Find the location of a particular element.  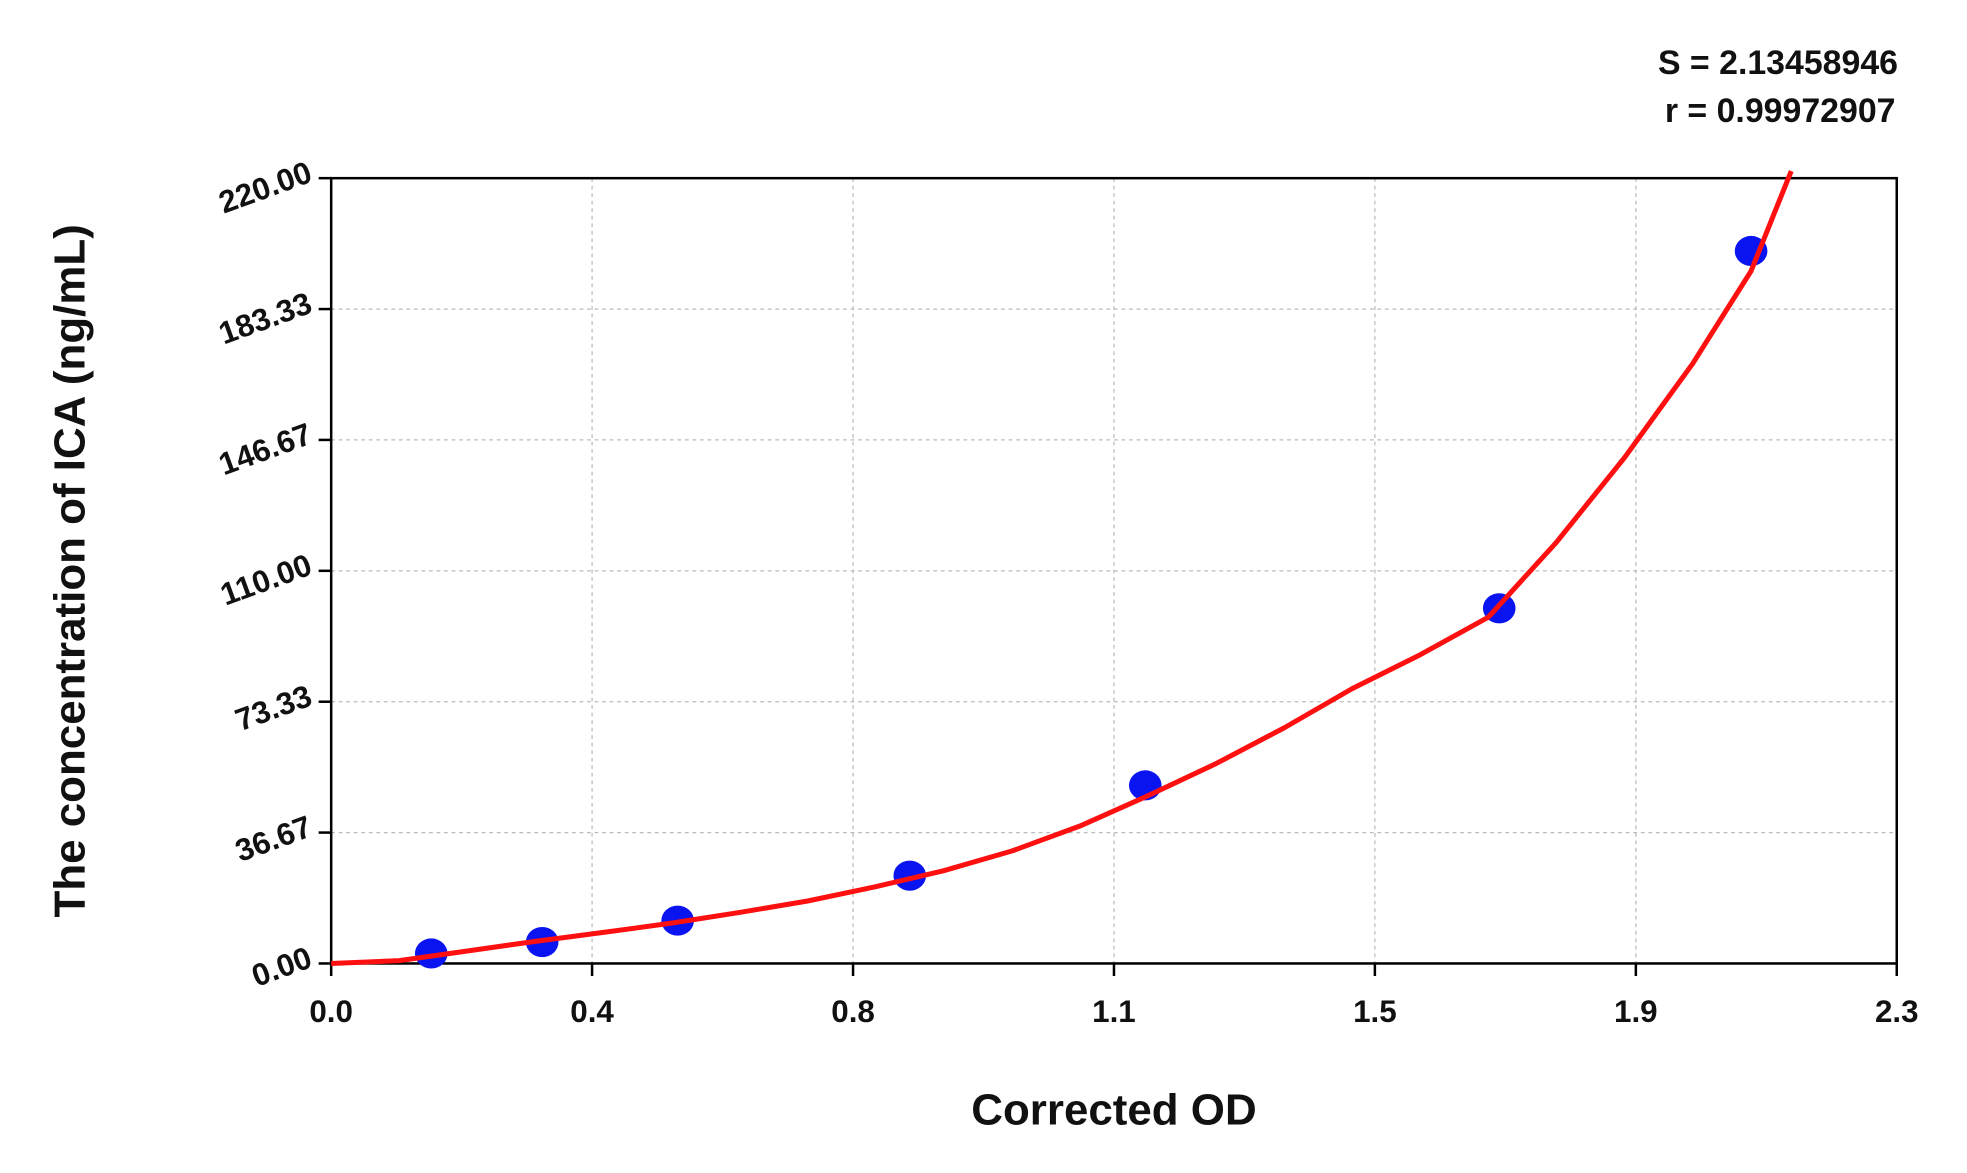

annotation: r = 0.99972907 is located at coordinates (1780, 111).